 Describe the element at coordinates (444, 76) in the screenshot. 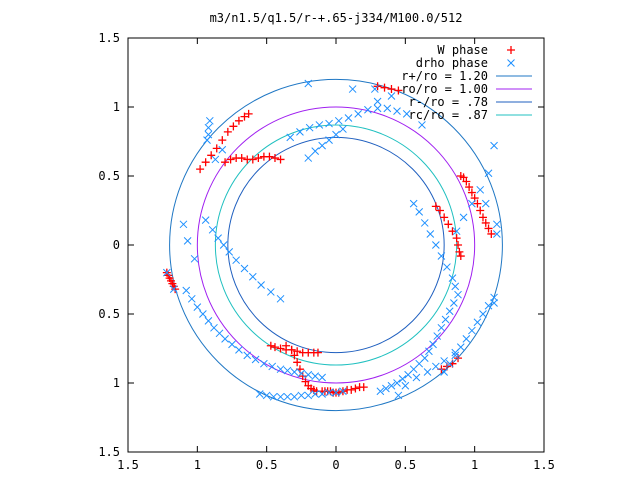

I see `legend-label: r+/ro = 1.20` at that location.